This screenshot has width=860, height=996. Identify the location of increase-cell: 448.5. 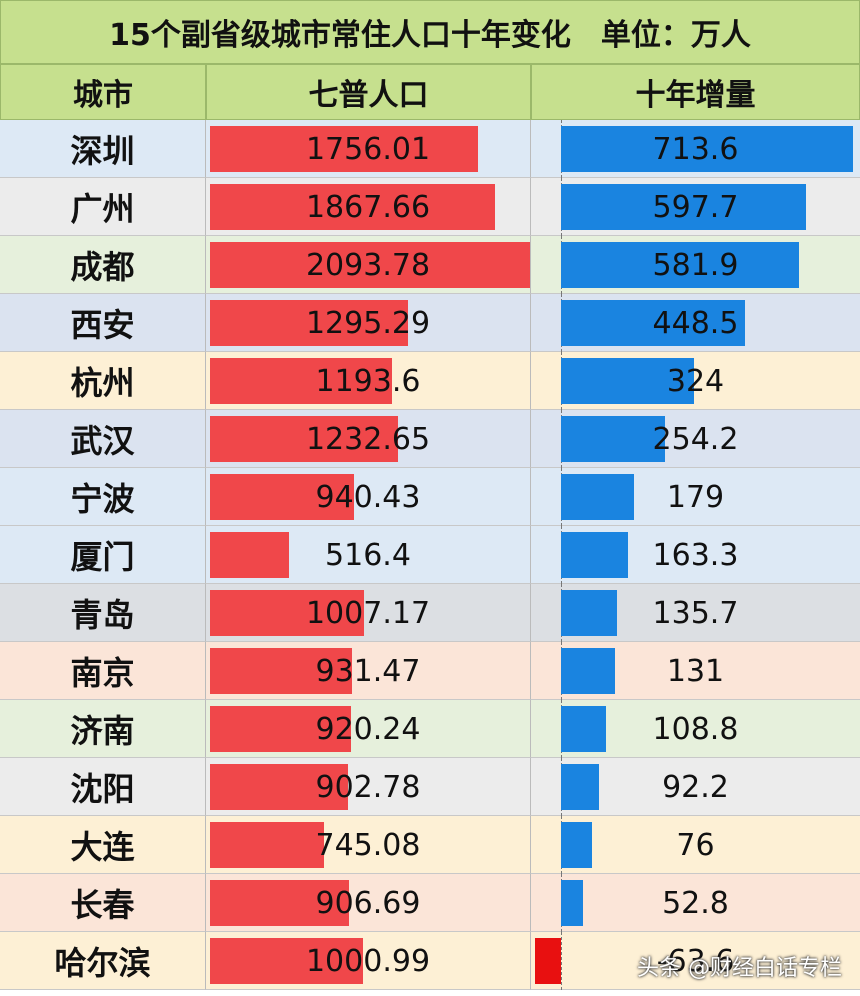
(695, 323).